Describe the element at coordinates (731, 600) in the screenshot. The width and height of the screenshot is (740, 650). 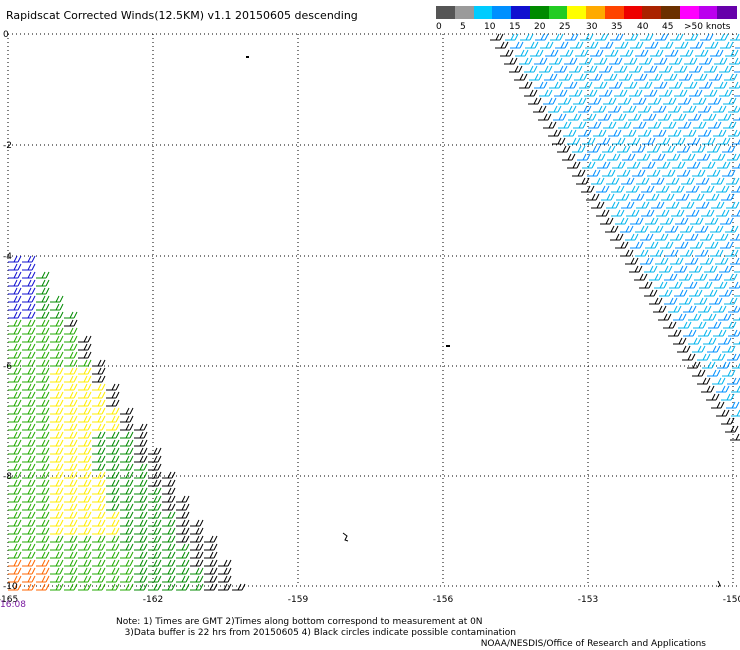
I see `x-tick-label: -150` at that location.